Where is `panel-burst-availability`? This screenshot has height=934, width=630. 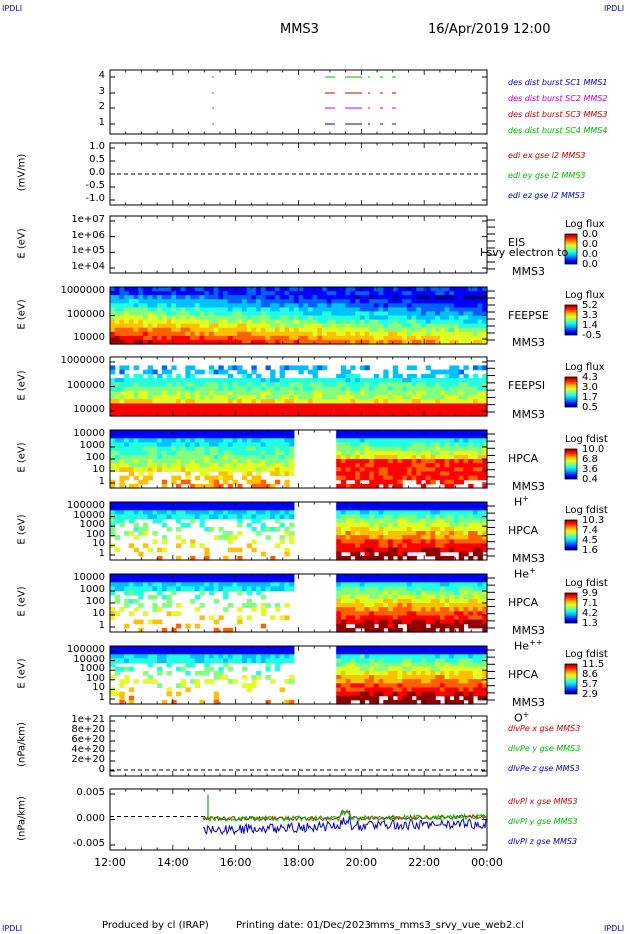
panel-burst-availability is located at coordinates (298, 102).